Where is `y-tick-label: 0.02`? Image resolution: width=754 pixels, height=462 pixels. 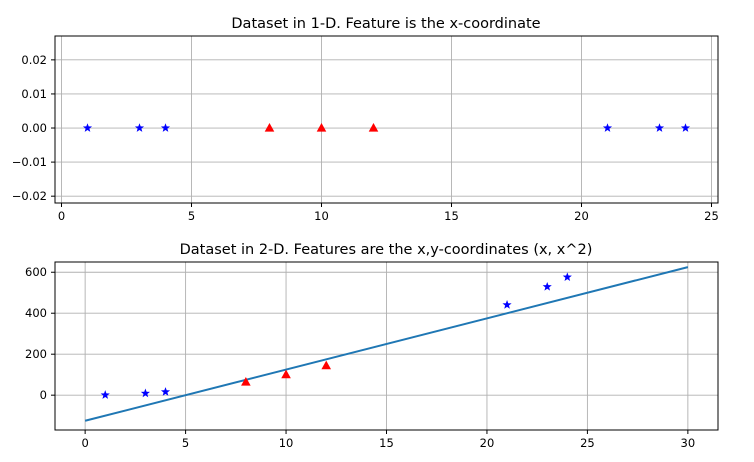
y-tick-label: 0.02 is located at coordinates (34, 60).